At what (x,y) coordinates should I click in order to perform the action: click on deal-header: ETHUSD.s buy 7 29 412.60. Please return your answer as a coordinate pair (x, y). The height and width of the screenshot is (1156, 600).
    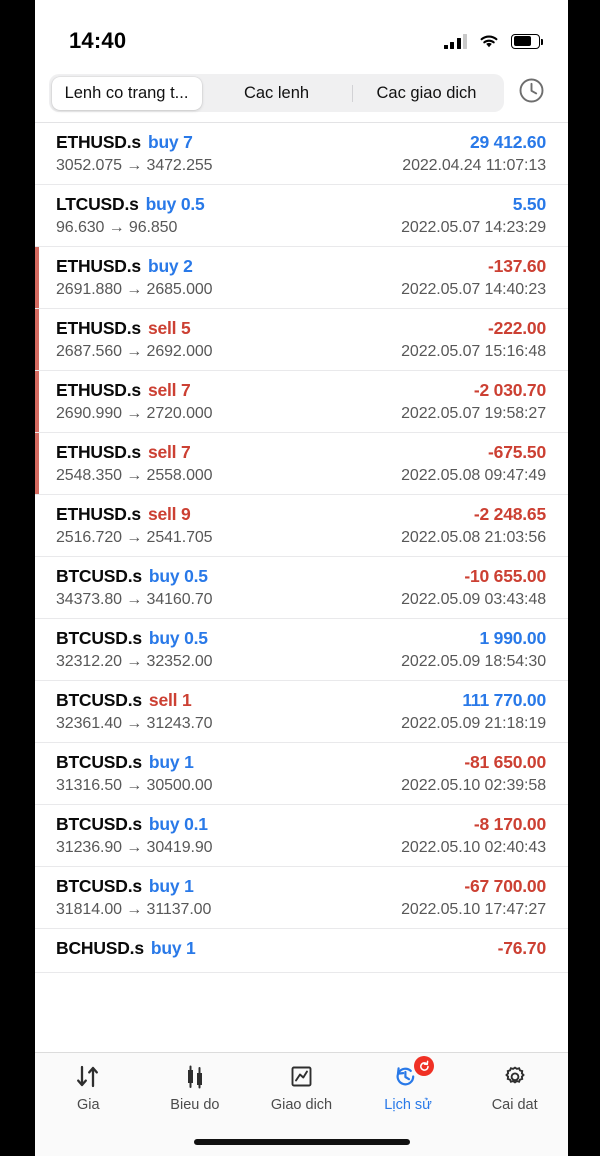
    Looking at the image, I should click on (301, 142).